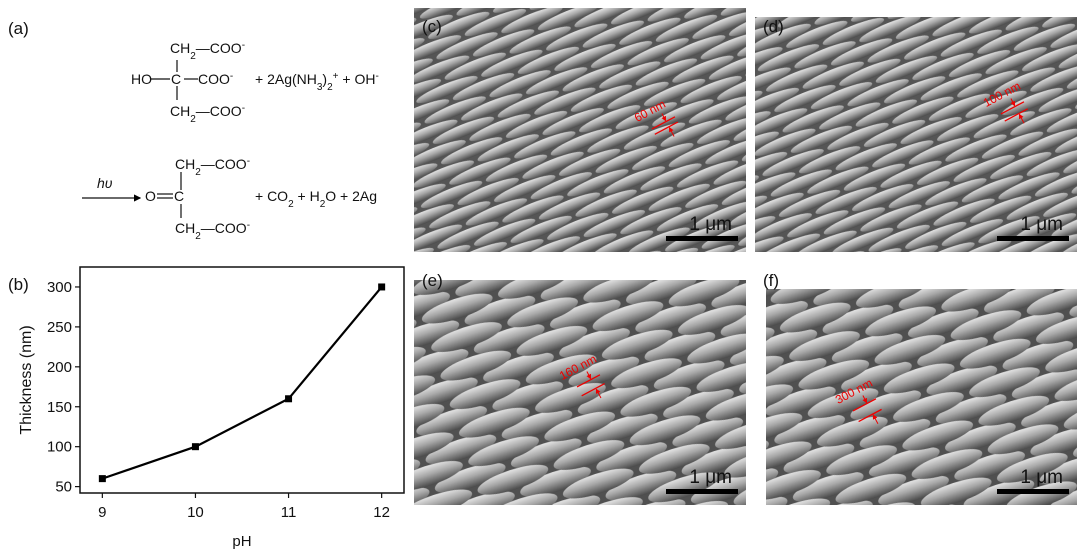 This screenshot has height=549, width=1077. Describe the element at coordinates (432, 280) in the screenshot. I see `panel-label: (e)` at that location.